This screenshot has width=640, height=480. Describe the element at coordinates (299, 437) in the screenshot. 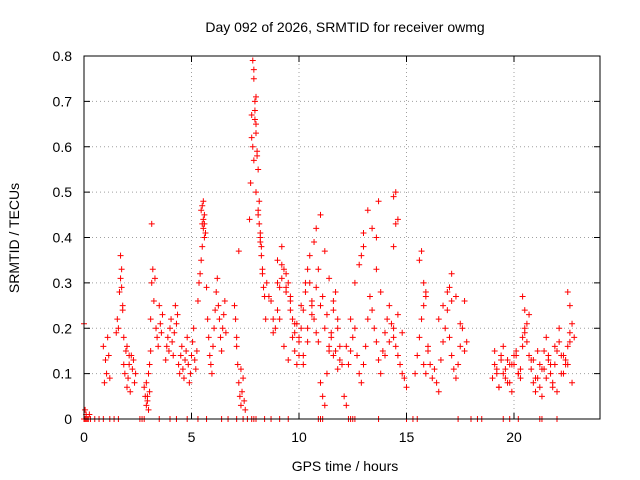

I see `x-tick-label: 10` at that location.